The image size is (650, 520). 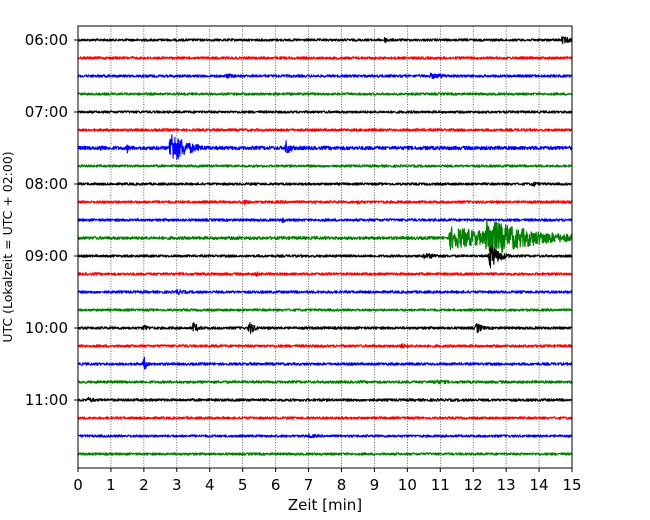 What do you see at coordinates (46, 400) in the screenshot?
I see `y-tick-label: 11:00` at bounding box center [46, 400].